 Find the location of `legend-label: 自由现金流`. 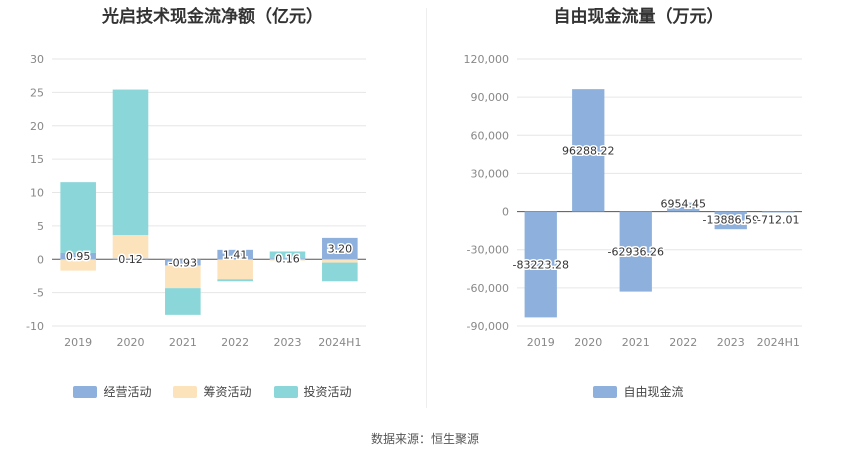

legend-label: 自由现金流 is located at coordinates (653, 392).